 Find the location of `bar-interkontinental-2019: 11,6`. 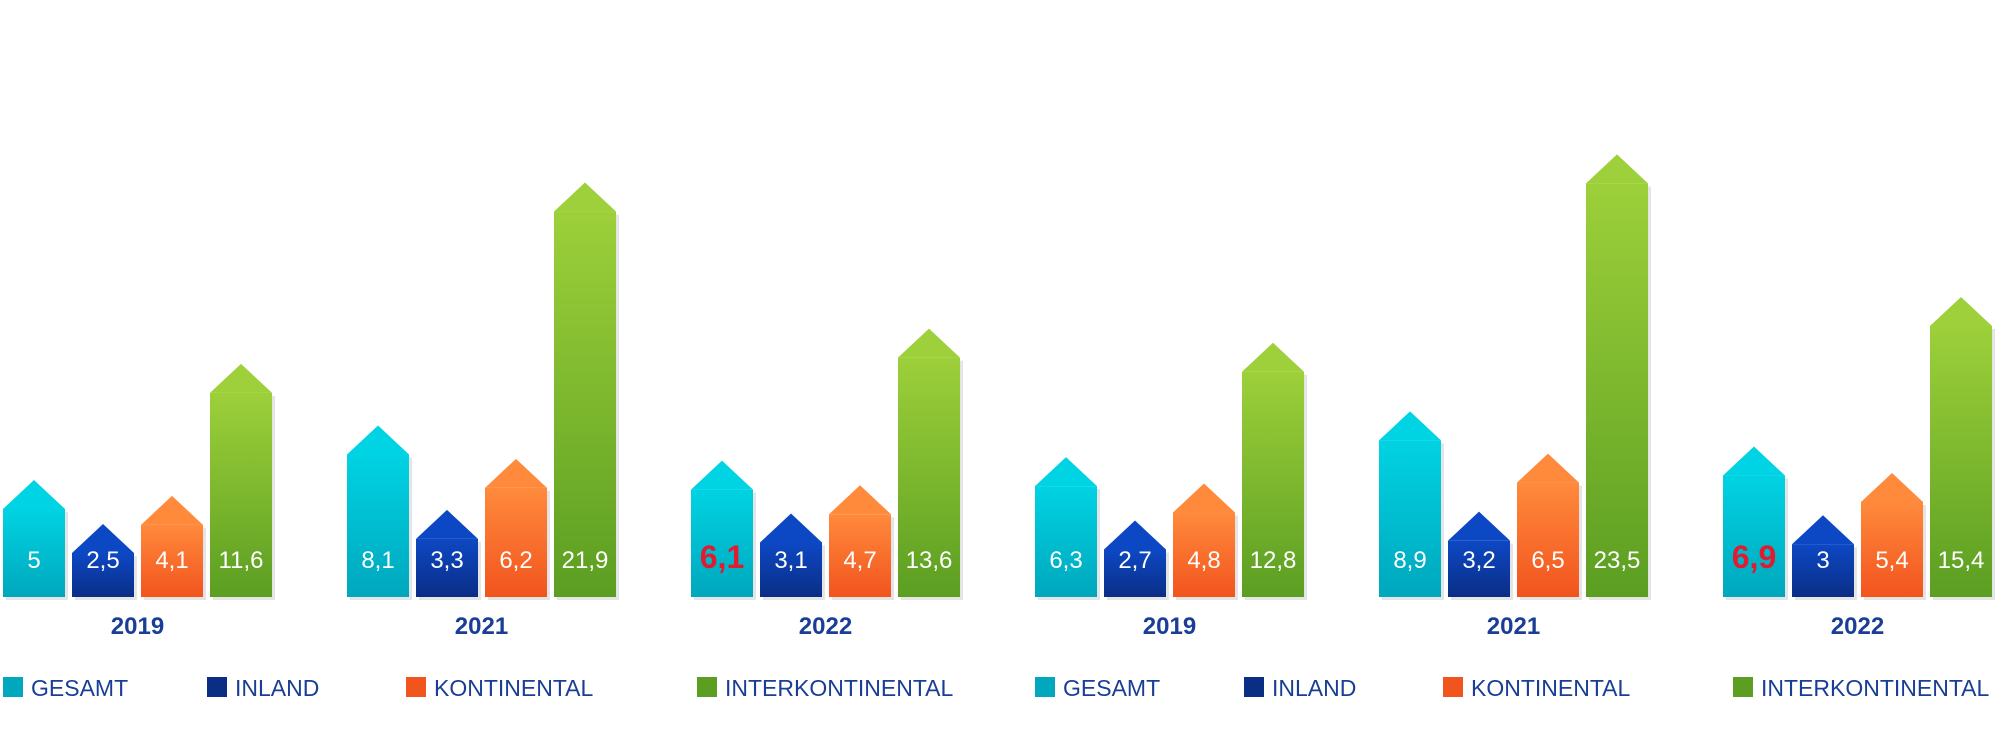

bar-interkontinental-2019: 11,6 is located at coordinates (242, 481).